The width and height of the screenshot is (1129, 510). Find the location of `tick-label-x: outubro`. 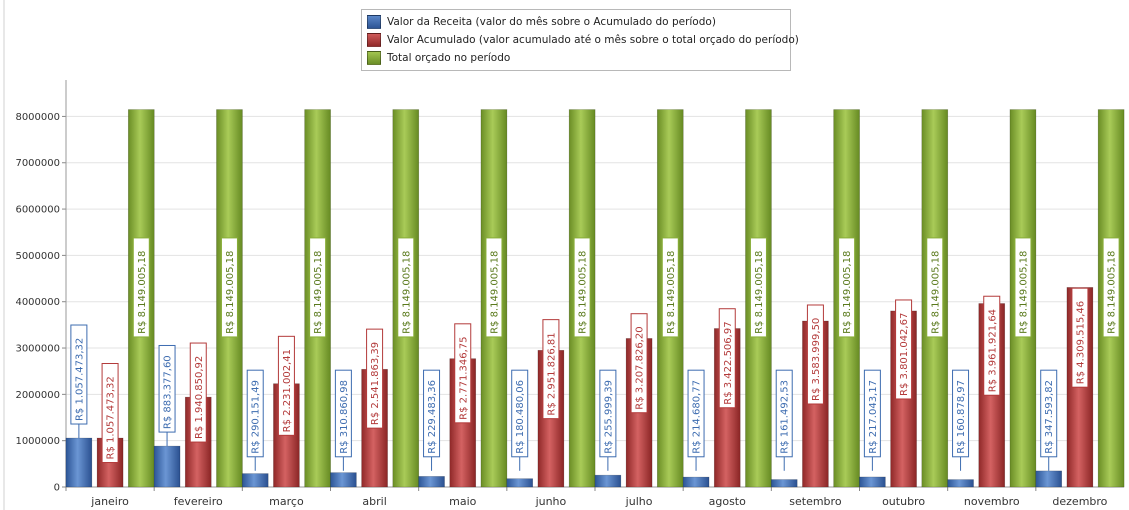

tick-label-x: outubro is located at coordinates (903, 501).